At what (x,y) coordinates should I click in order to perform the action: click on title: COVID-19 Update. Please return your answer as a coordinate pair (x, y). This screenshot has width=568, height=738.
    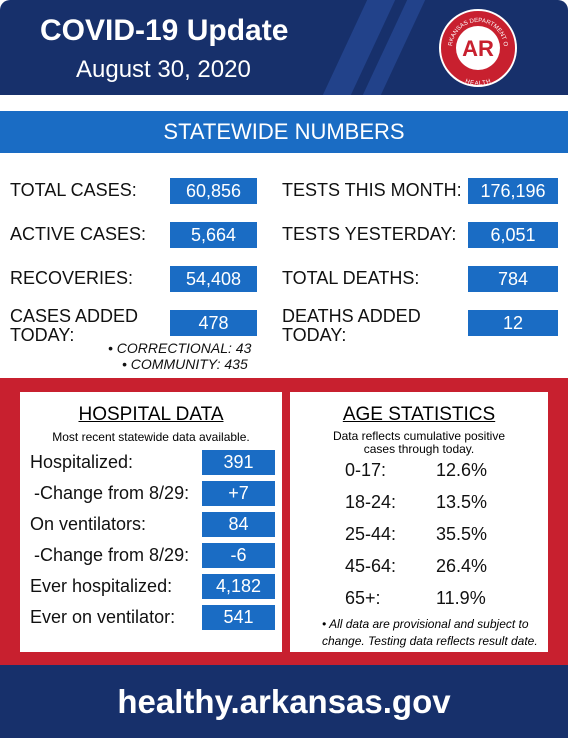
    Looking at the image, I should click on (164, 30).